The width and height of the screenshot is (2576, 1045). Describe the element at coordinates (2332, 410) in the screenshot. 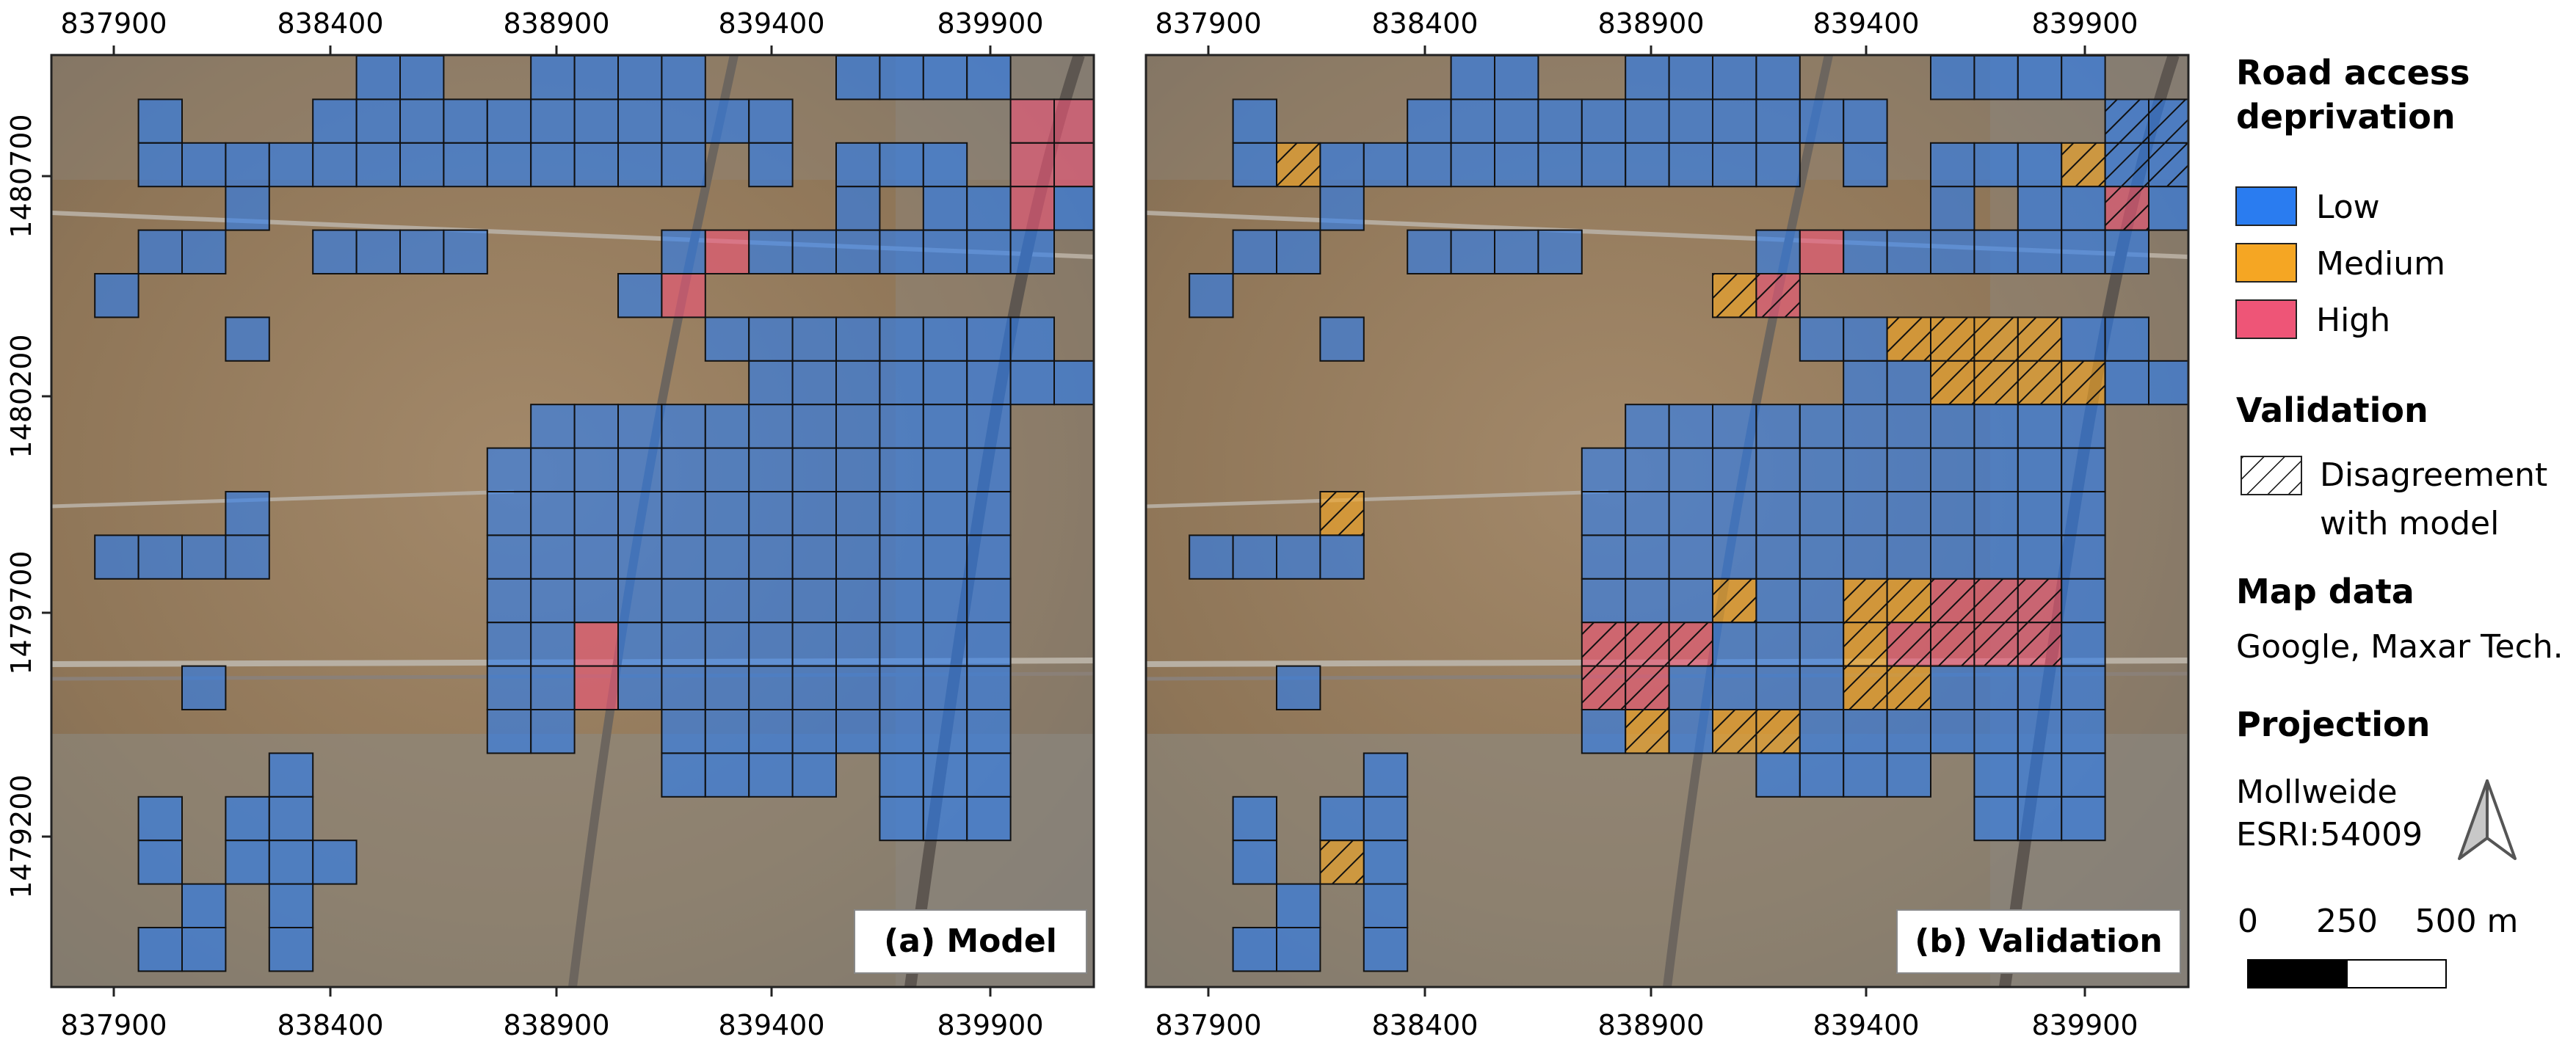

I see `legend-validation-title: Validation` at that location.